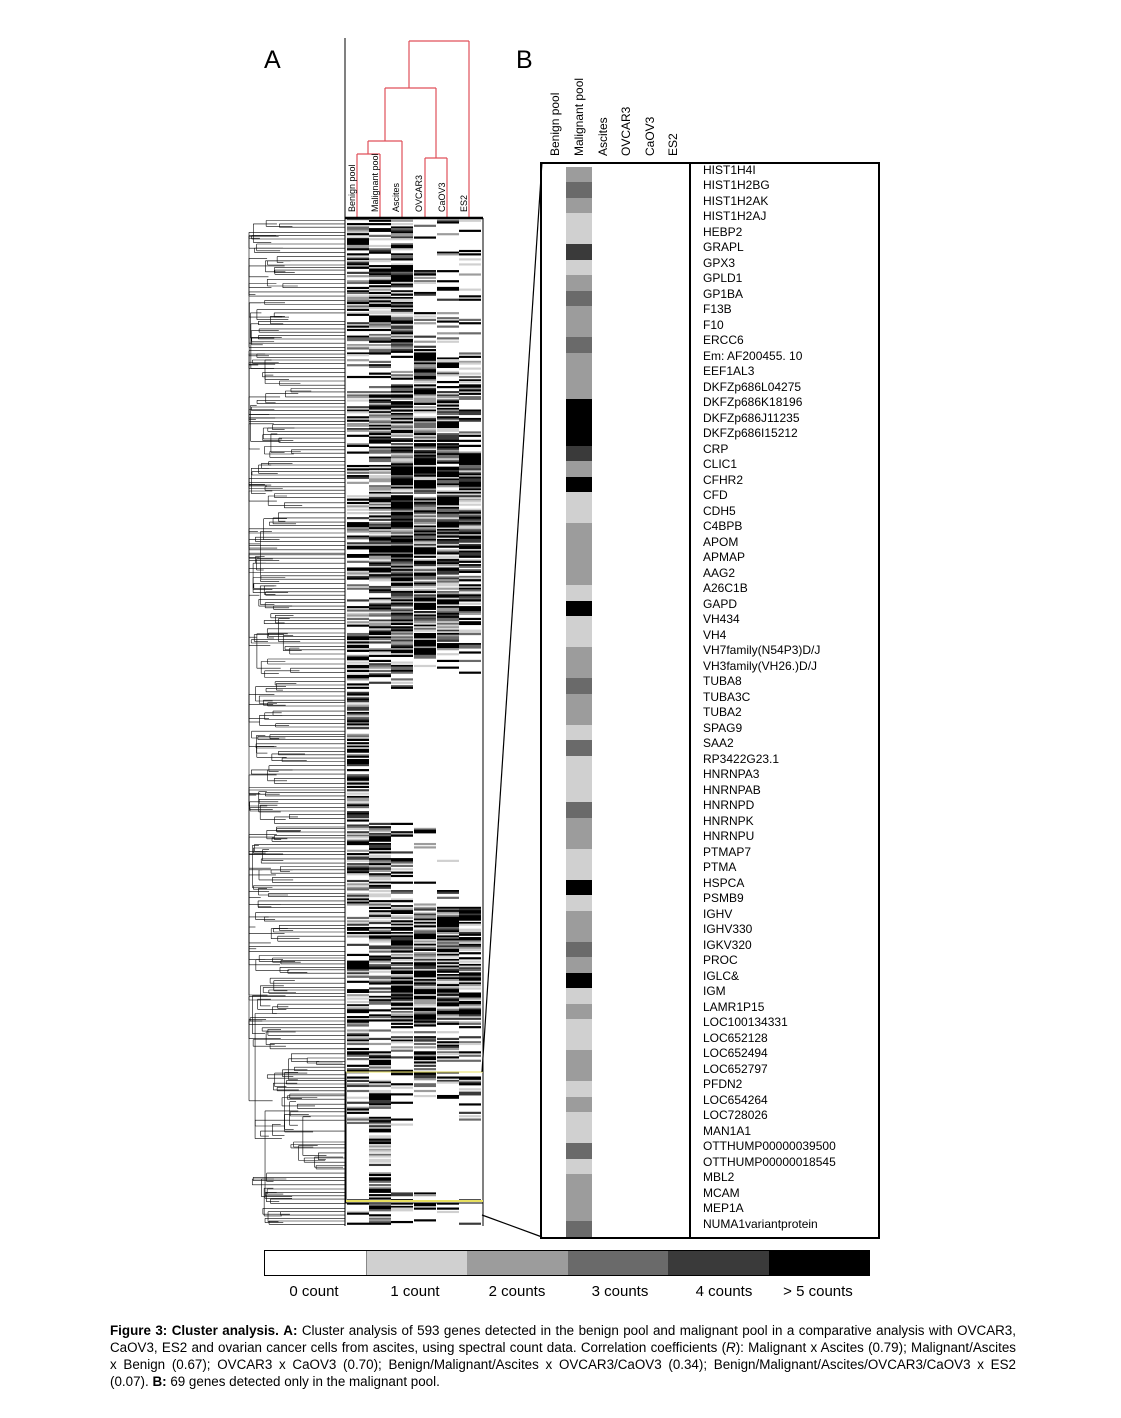 This screenshot has width=1121, height=1418. Describe the element at coordinates (723, 1208) in the screenshot. I see `gene-label: MEP1A` at that location.